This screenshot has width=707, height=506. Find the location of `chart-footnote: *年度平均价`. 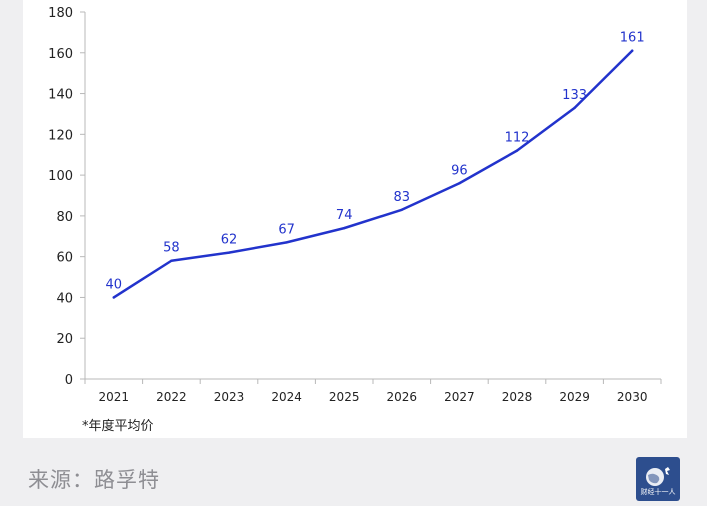

chart-footnote: *年度平均价 is located at coordinates (118, 426).